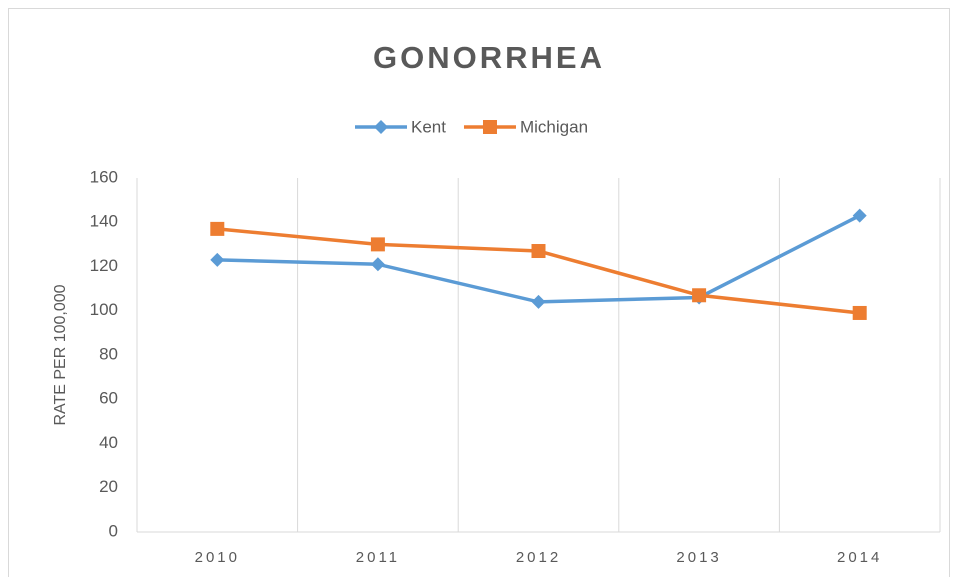  What do you see at coordinates (108, 353) in the screenshot?
I see `y-tick-label: 80` at bounding box center [108, 353].